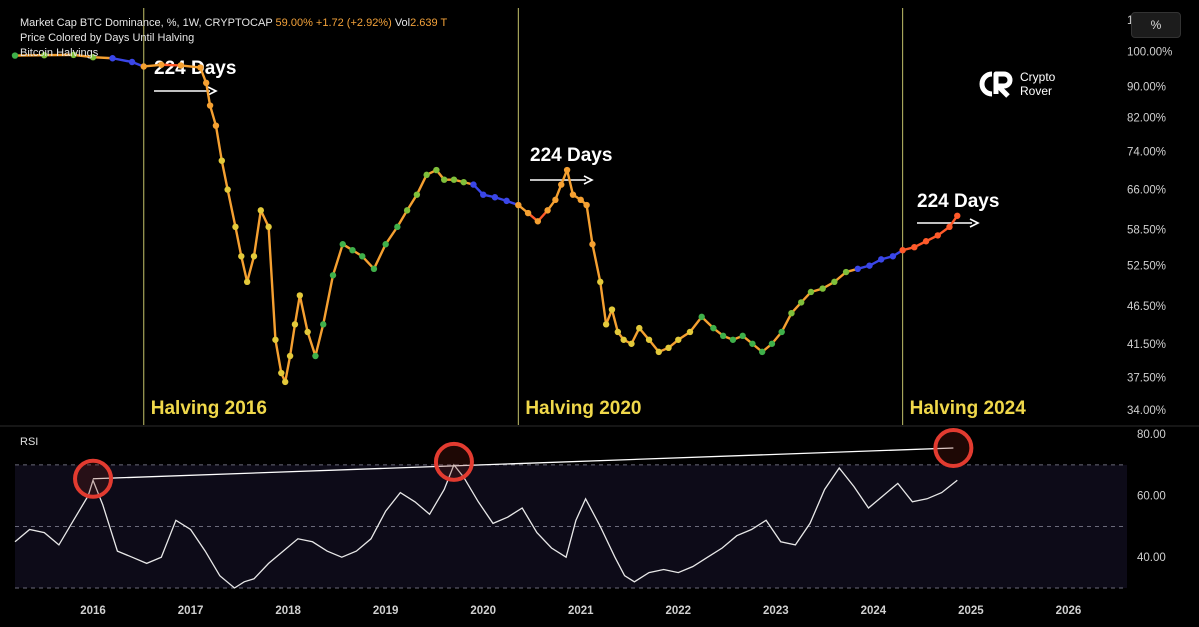 The width and height of the screenshot is (1199, 627). Describe the element at coordinates (1038, 77) in the screenshot. I see `logo-line-1: Crypto` at that location.